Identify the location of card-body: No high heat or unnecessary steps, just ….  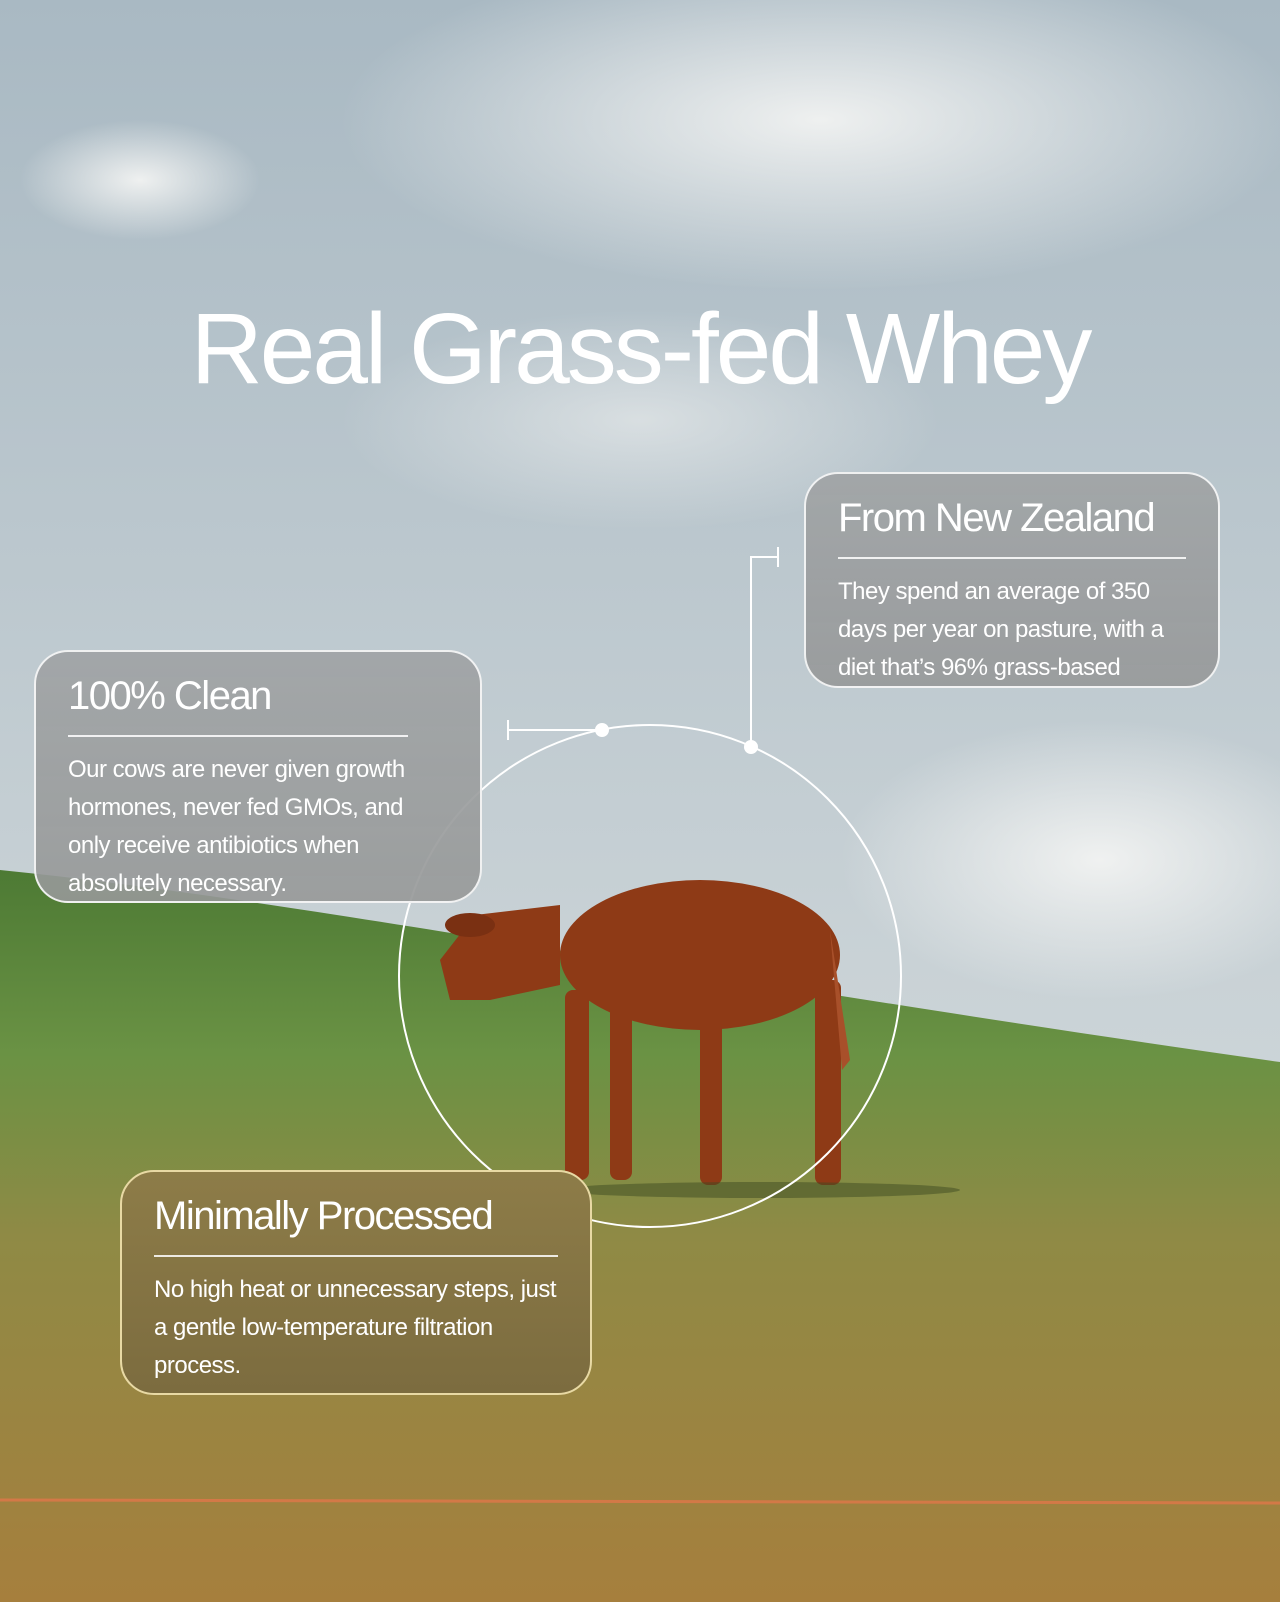
(355, 1327).